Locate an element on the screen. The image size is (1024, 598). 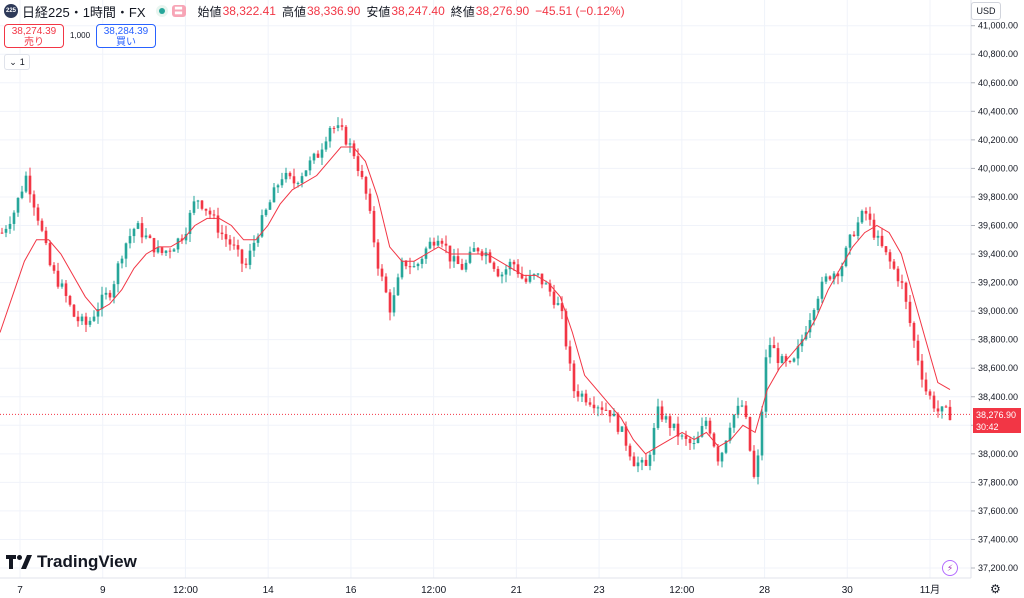
sell-button: 38,274.39 売り is located at coordinates (34, 36).